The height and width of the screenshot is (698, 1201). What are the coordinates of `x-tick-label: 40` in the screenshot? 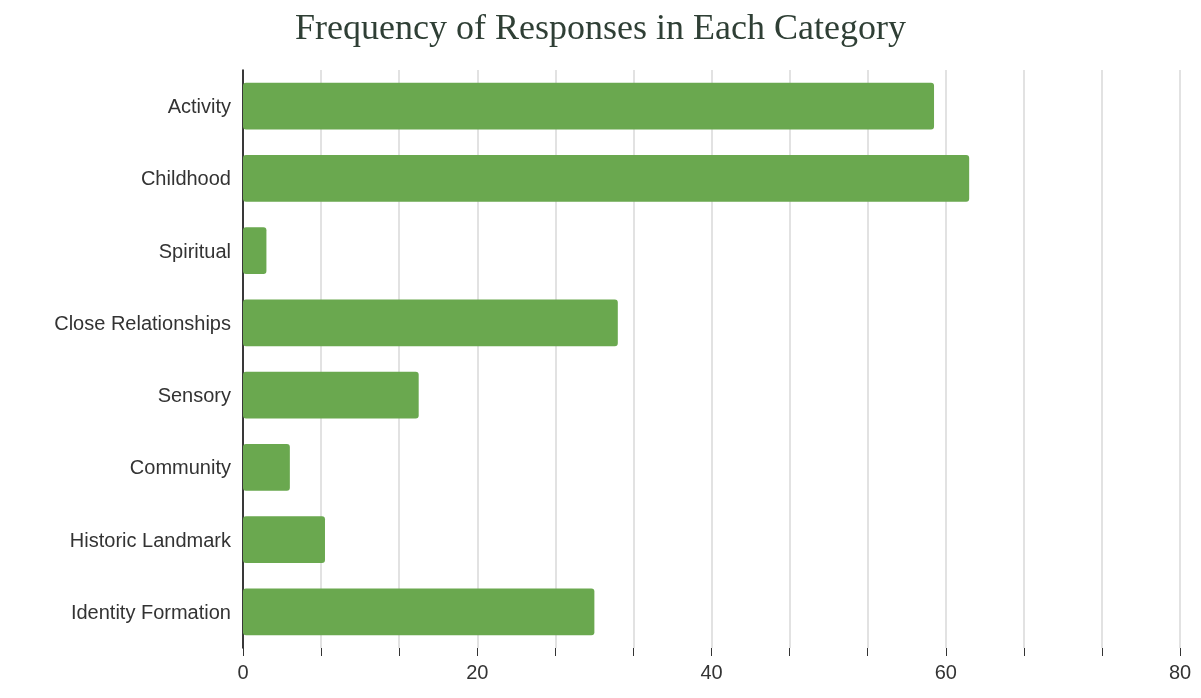 It's located at (711, 672).